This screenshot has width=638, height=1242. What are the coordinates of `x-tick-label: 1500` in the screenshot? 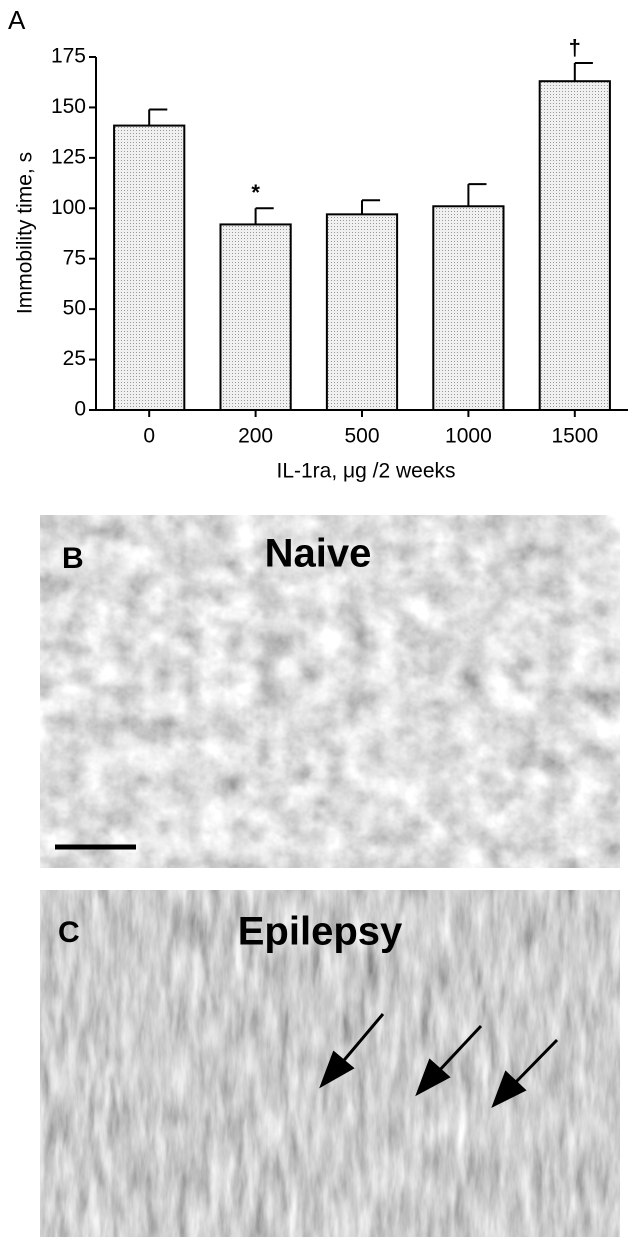 It's located at (574, 436).